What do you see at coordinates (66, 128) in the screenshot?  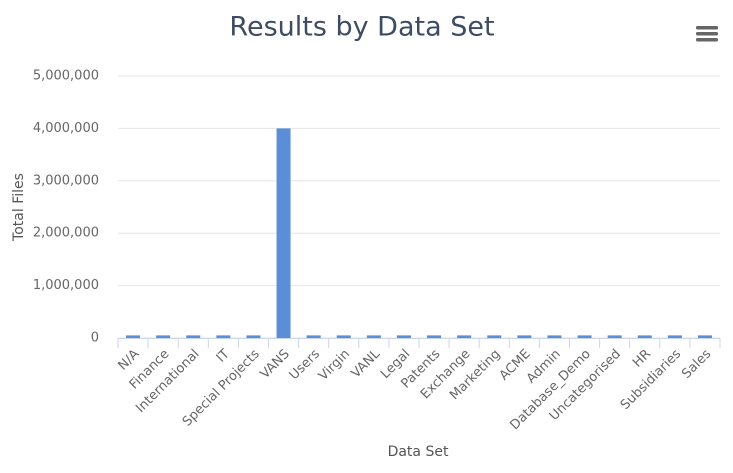 I see `y-tick-label: 4,000,000` at bounding box center [66, 128].